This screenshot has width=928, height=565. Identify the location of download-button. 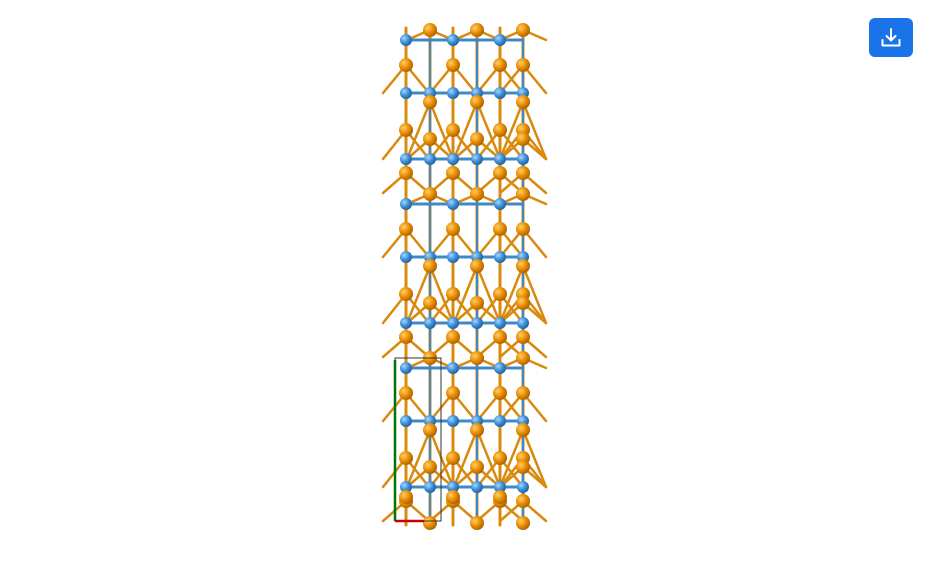
(891, 37).